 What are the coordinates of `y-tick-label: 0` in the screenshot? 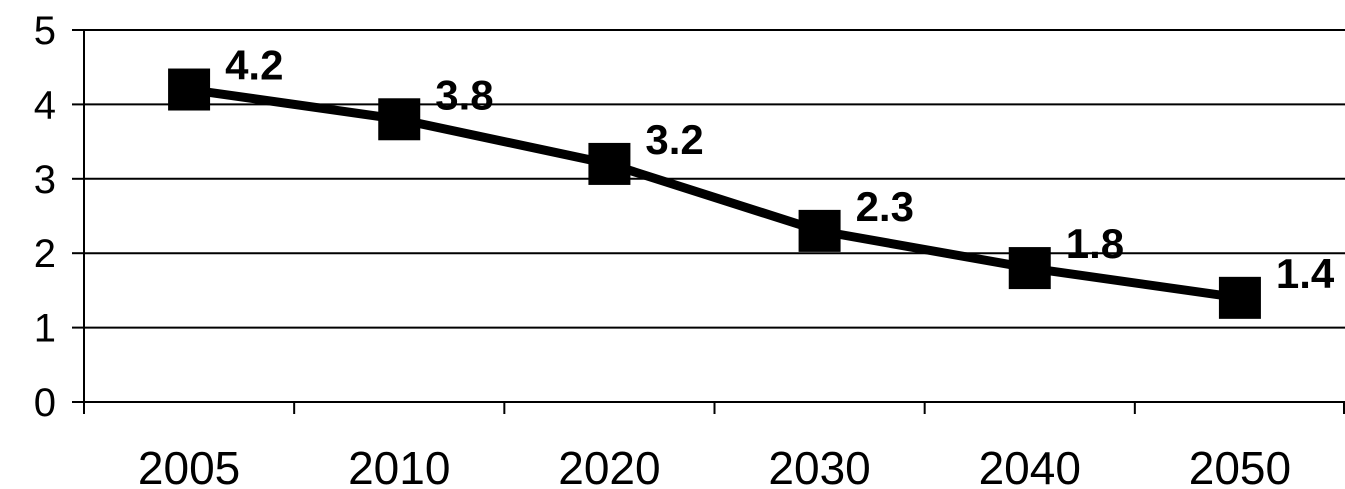 It's located at (45, 403).